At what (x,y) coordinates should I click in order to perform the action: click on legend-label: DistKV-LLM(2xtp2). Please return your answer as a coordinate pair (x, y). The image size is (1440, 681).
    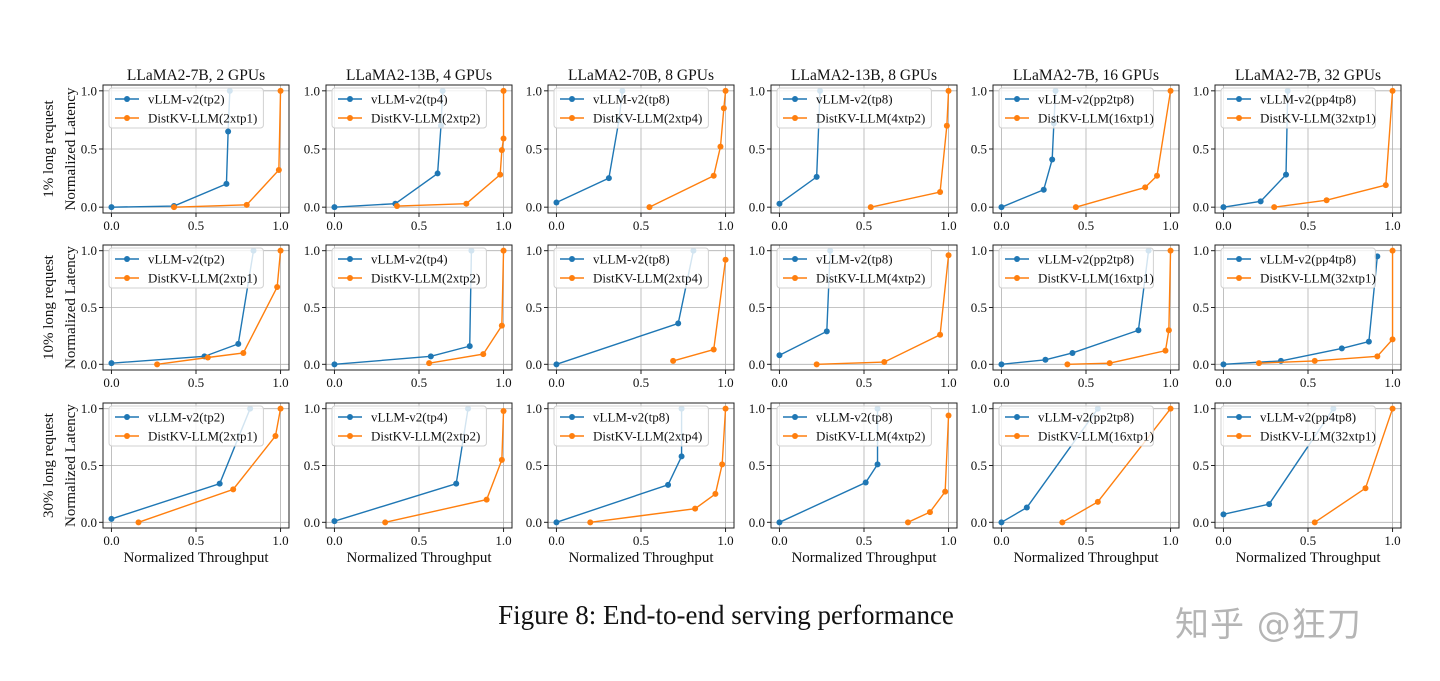
    Looking at the image, I should click on (425, 436).